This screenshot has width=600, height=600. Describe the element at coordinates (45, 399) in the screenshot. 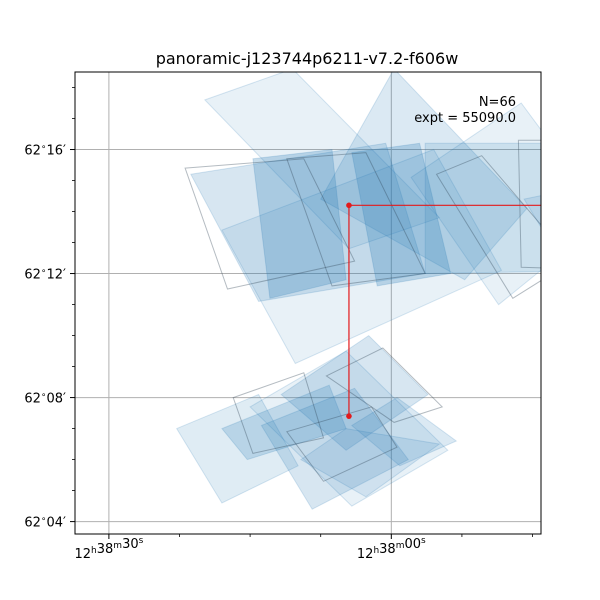

I see `y-tick-label: 62∘08′` at that location.